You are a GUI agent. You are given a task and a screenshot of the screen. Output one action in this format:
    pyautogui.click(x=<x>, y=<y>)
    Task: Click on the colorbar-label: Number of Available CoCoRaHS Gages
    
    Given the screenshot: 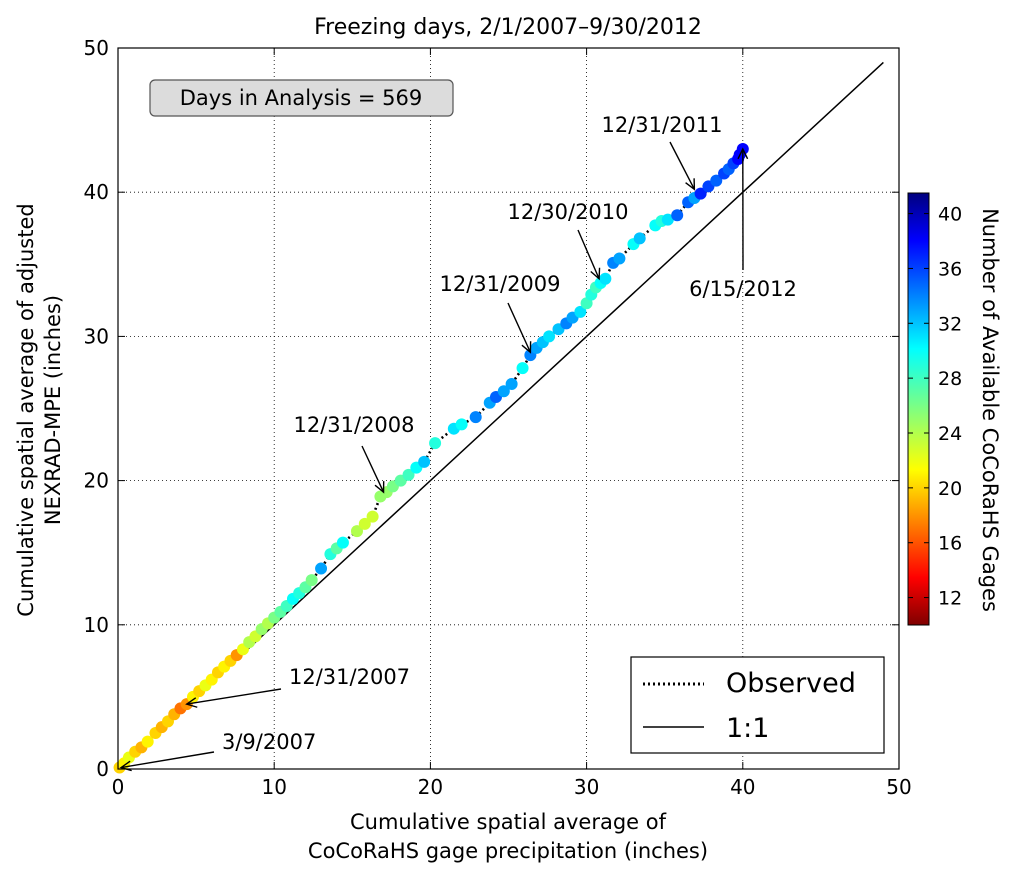 What is the action you would take?
    pyautogui.click(x=990, y=410)
    